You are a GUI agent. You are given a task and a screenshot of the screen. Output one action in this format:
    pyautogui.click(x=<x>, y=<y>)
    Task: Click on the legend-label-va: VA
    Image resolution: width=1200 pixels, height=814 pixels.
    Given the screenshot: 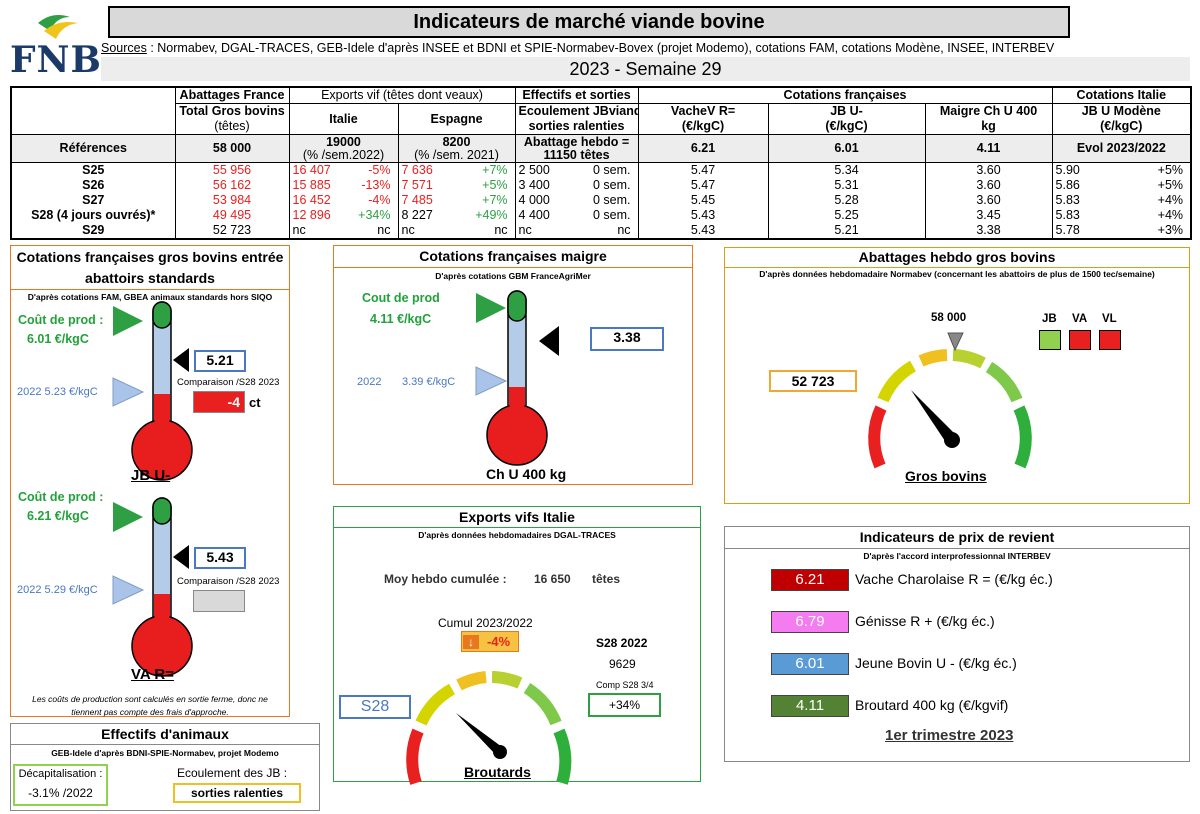 What is the action you would take?
    pyautogui.click(x=1080, y=319)
    